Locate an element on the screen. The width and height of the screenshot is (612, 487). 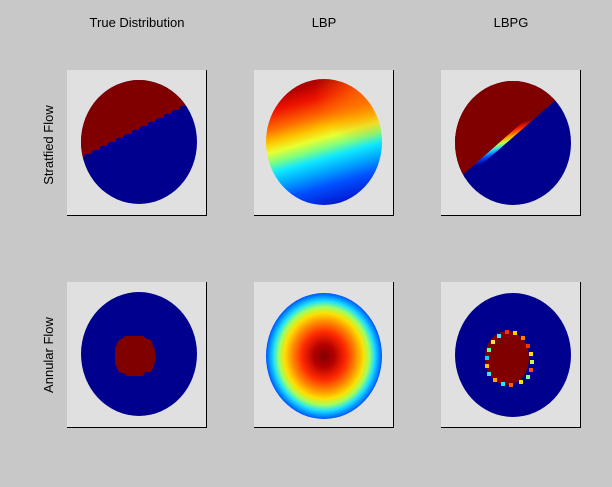
lbp-highlight is located at coordinates (324, 142).